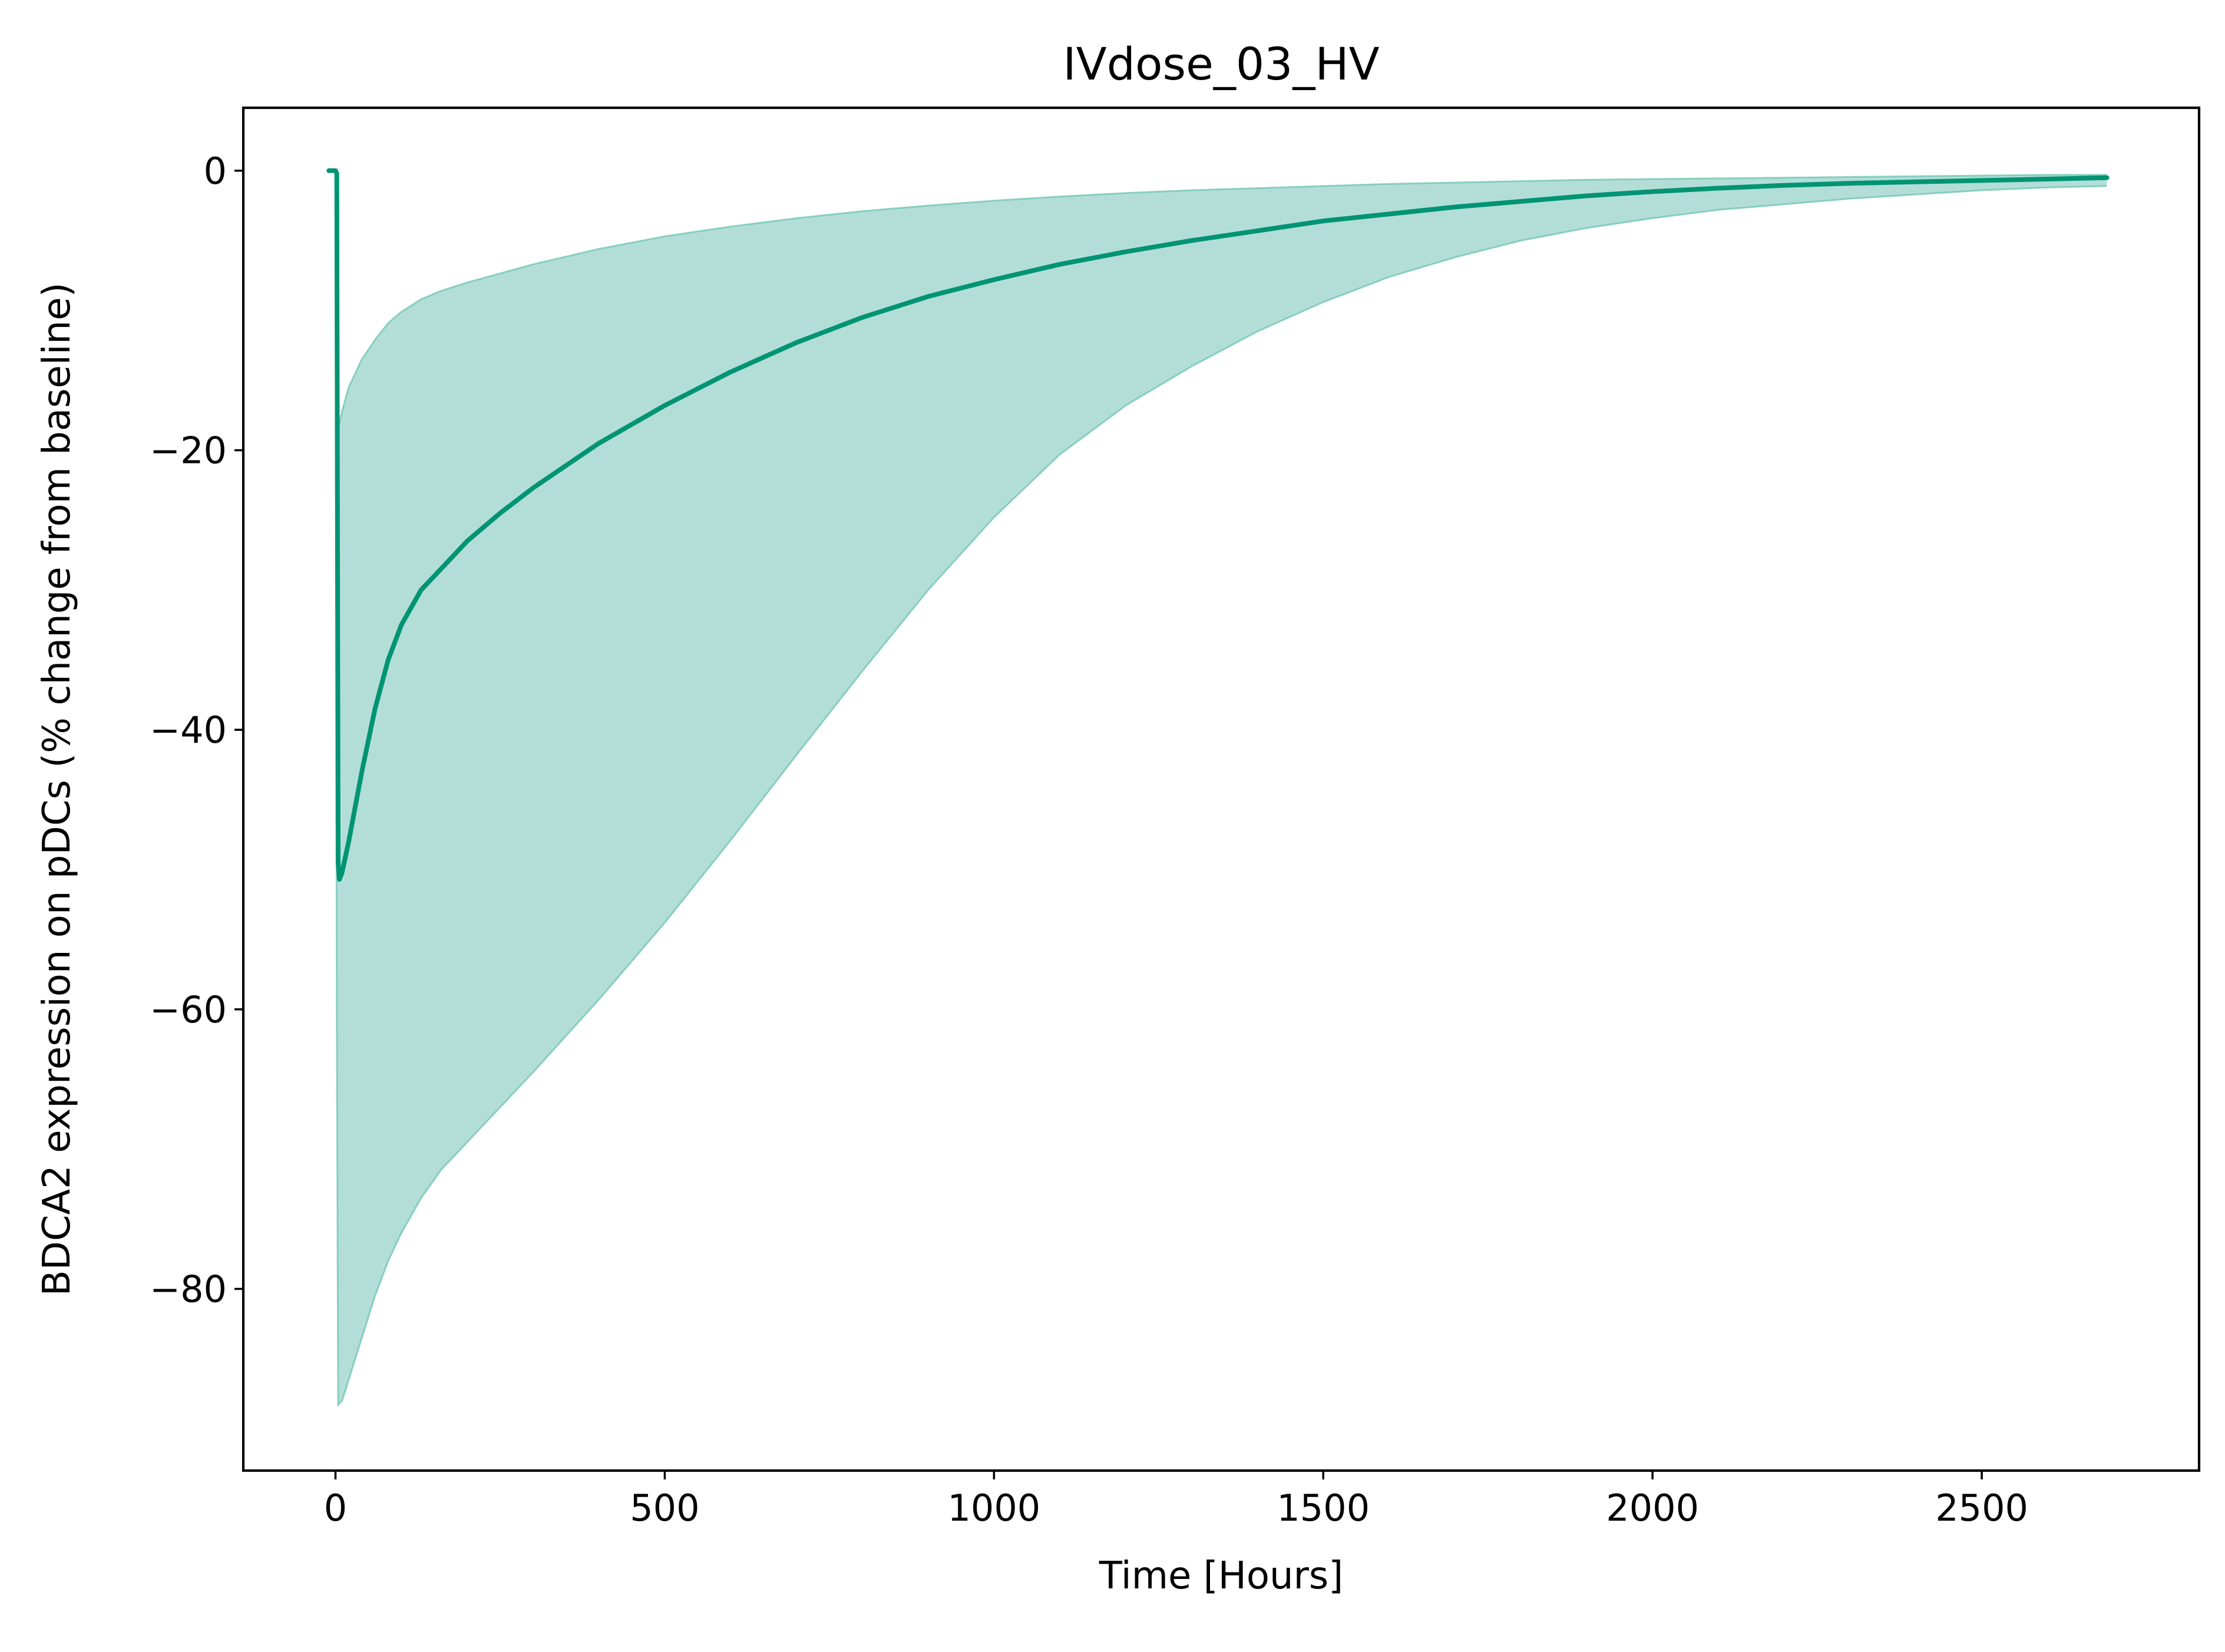  Describe the element at coordinates (664, 1508) in the screenshot. I see `x-tick-label: 500` at that location.